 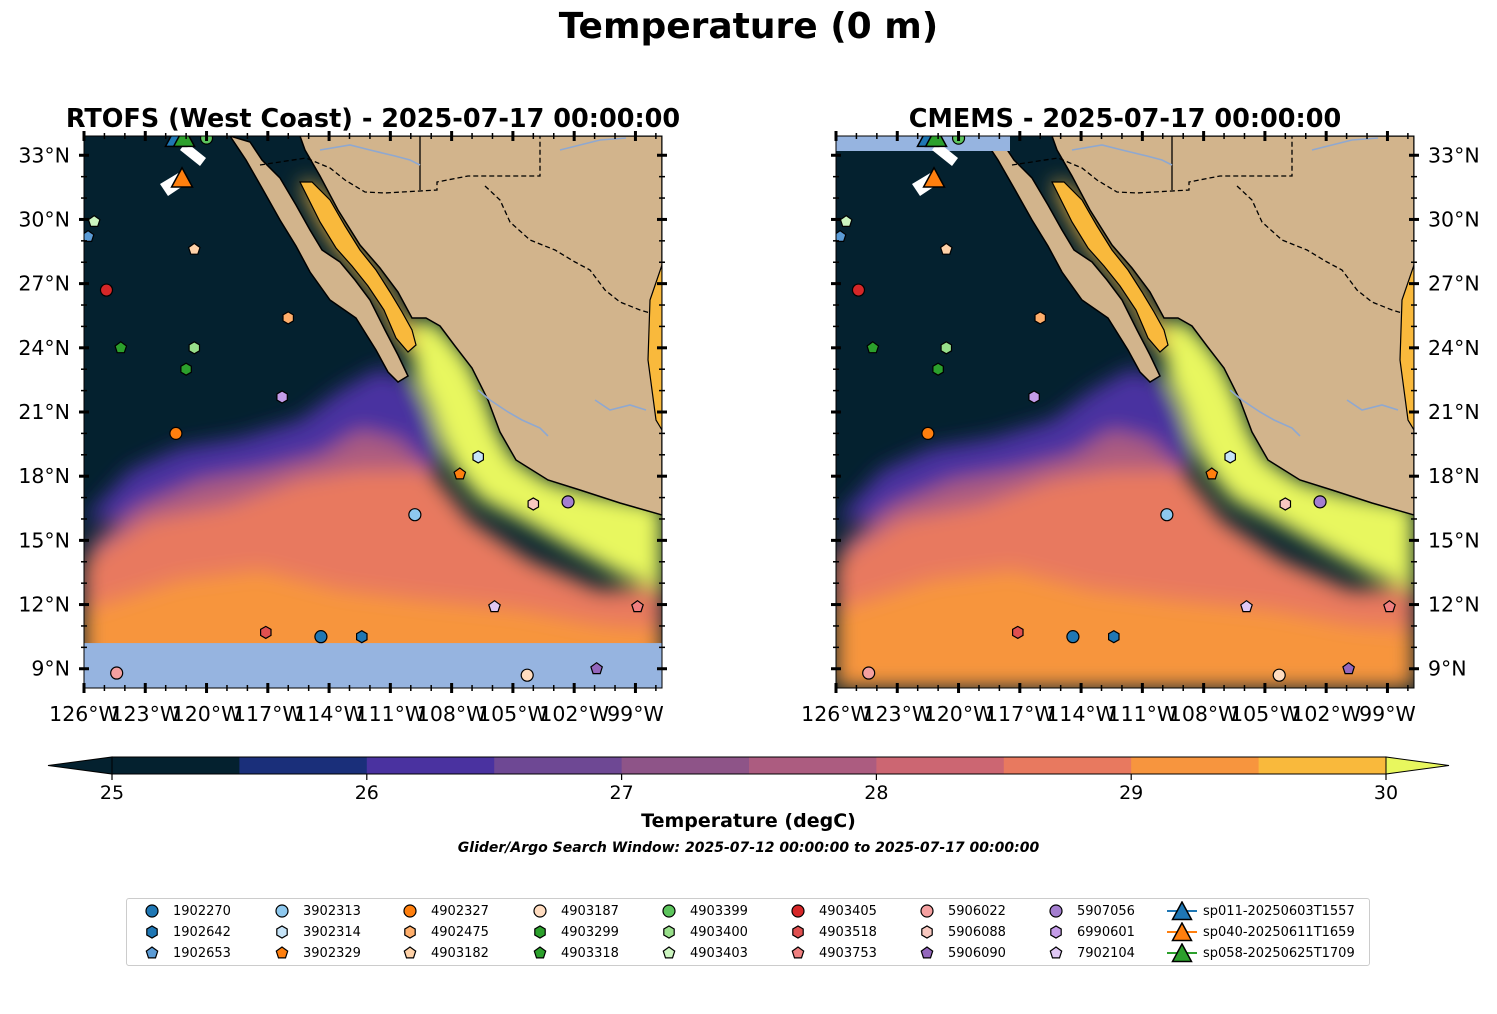 I want to click on platform-5906090-marker, so click(x=1349, y=668).